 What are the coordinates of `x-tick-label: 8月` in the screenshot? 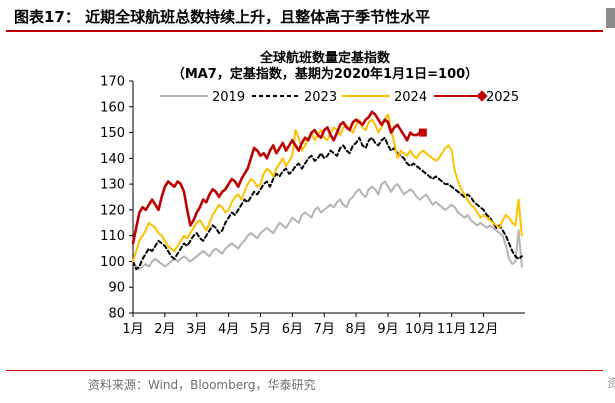 It's located at (355, 329).